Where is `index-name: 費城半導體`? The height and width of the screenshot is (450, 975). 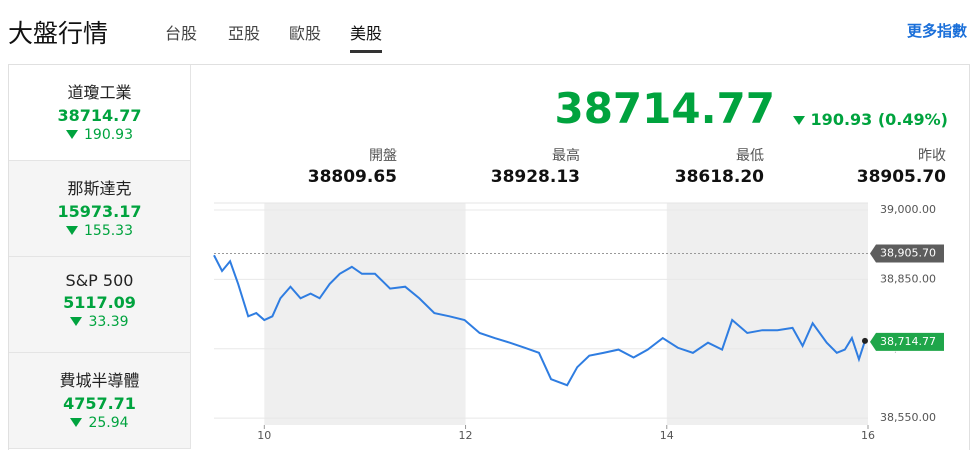 index-name: 費城半導體 is located at coordinates (99, 380).